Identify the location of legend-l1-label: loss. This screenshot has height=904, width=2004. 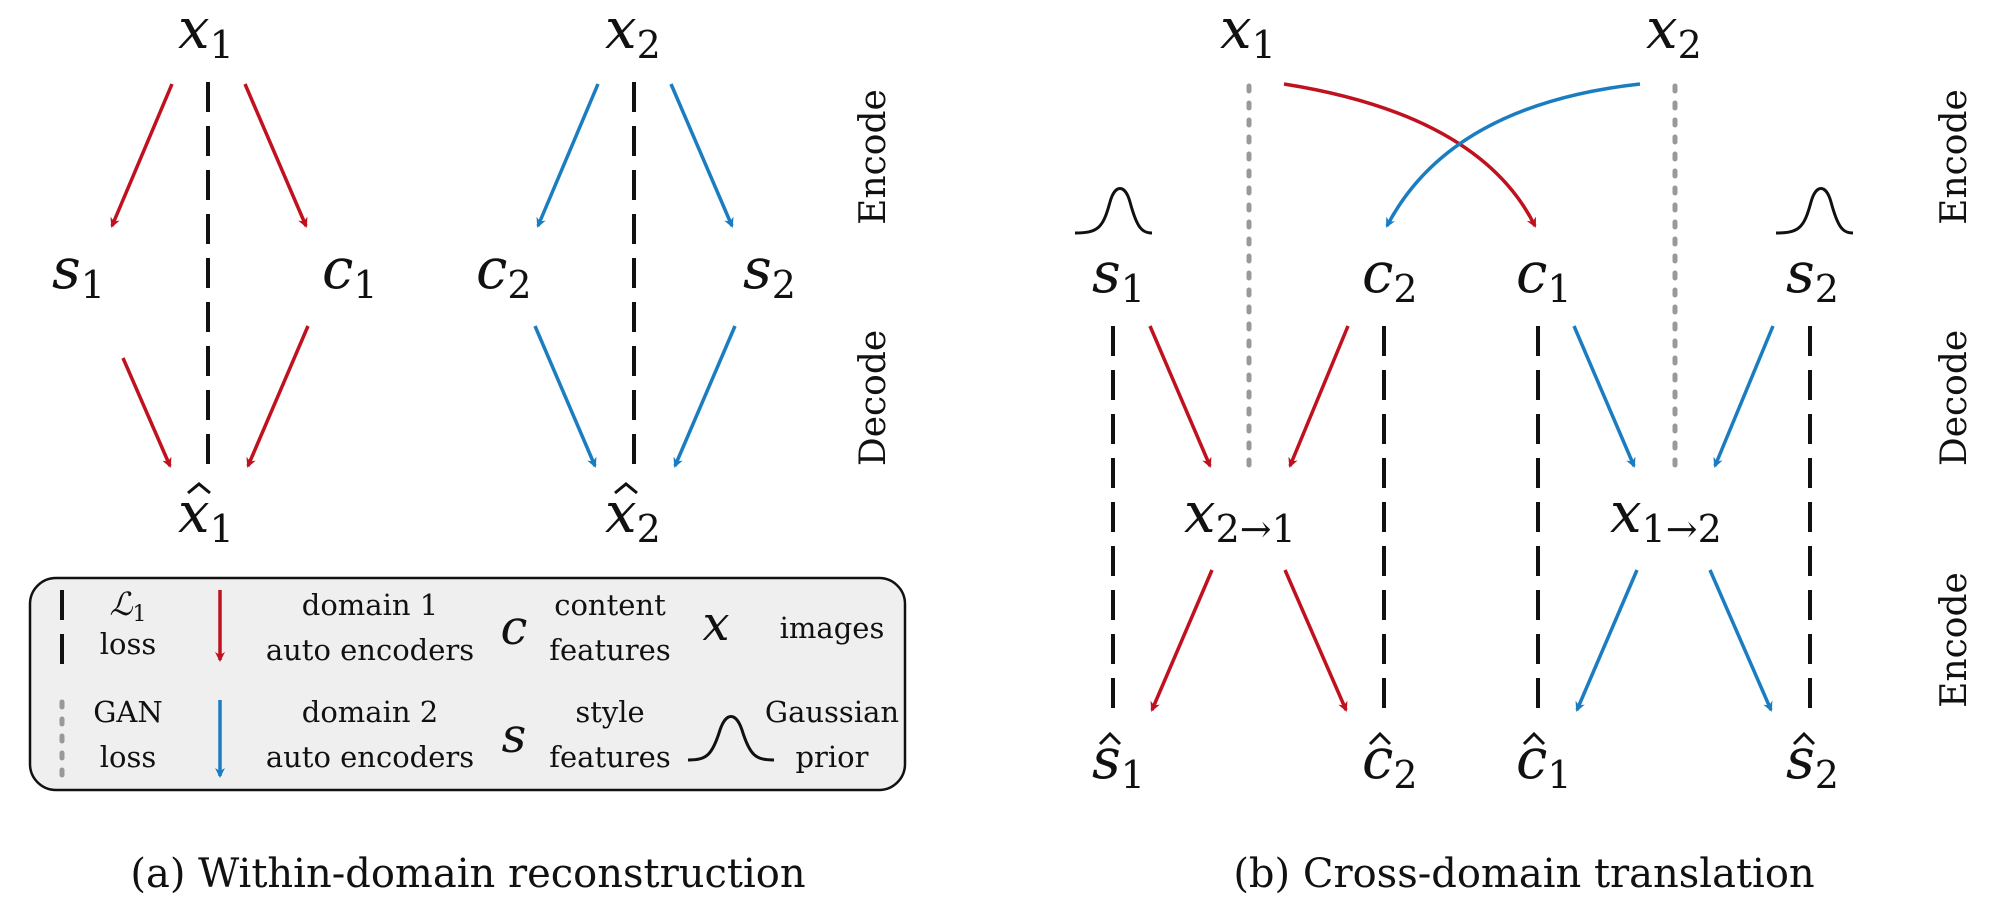
(128, 644).